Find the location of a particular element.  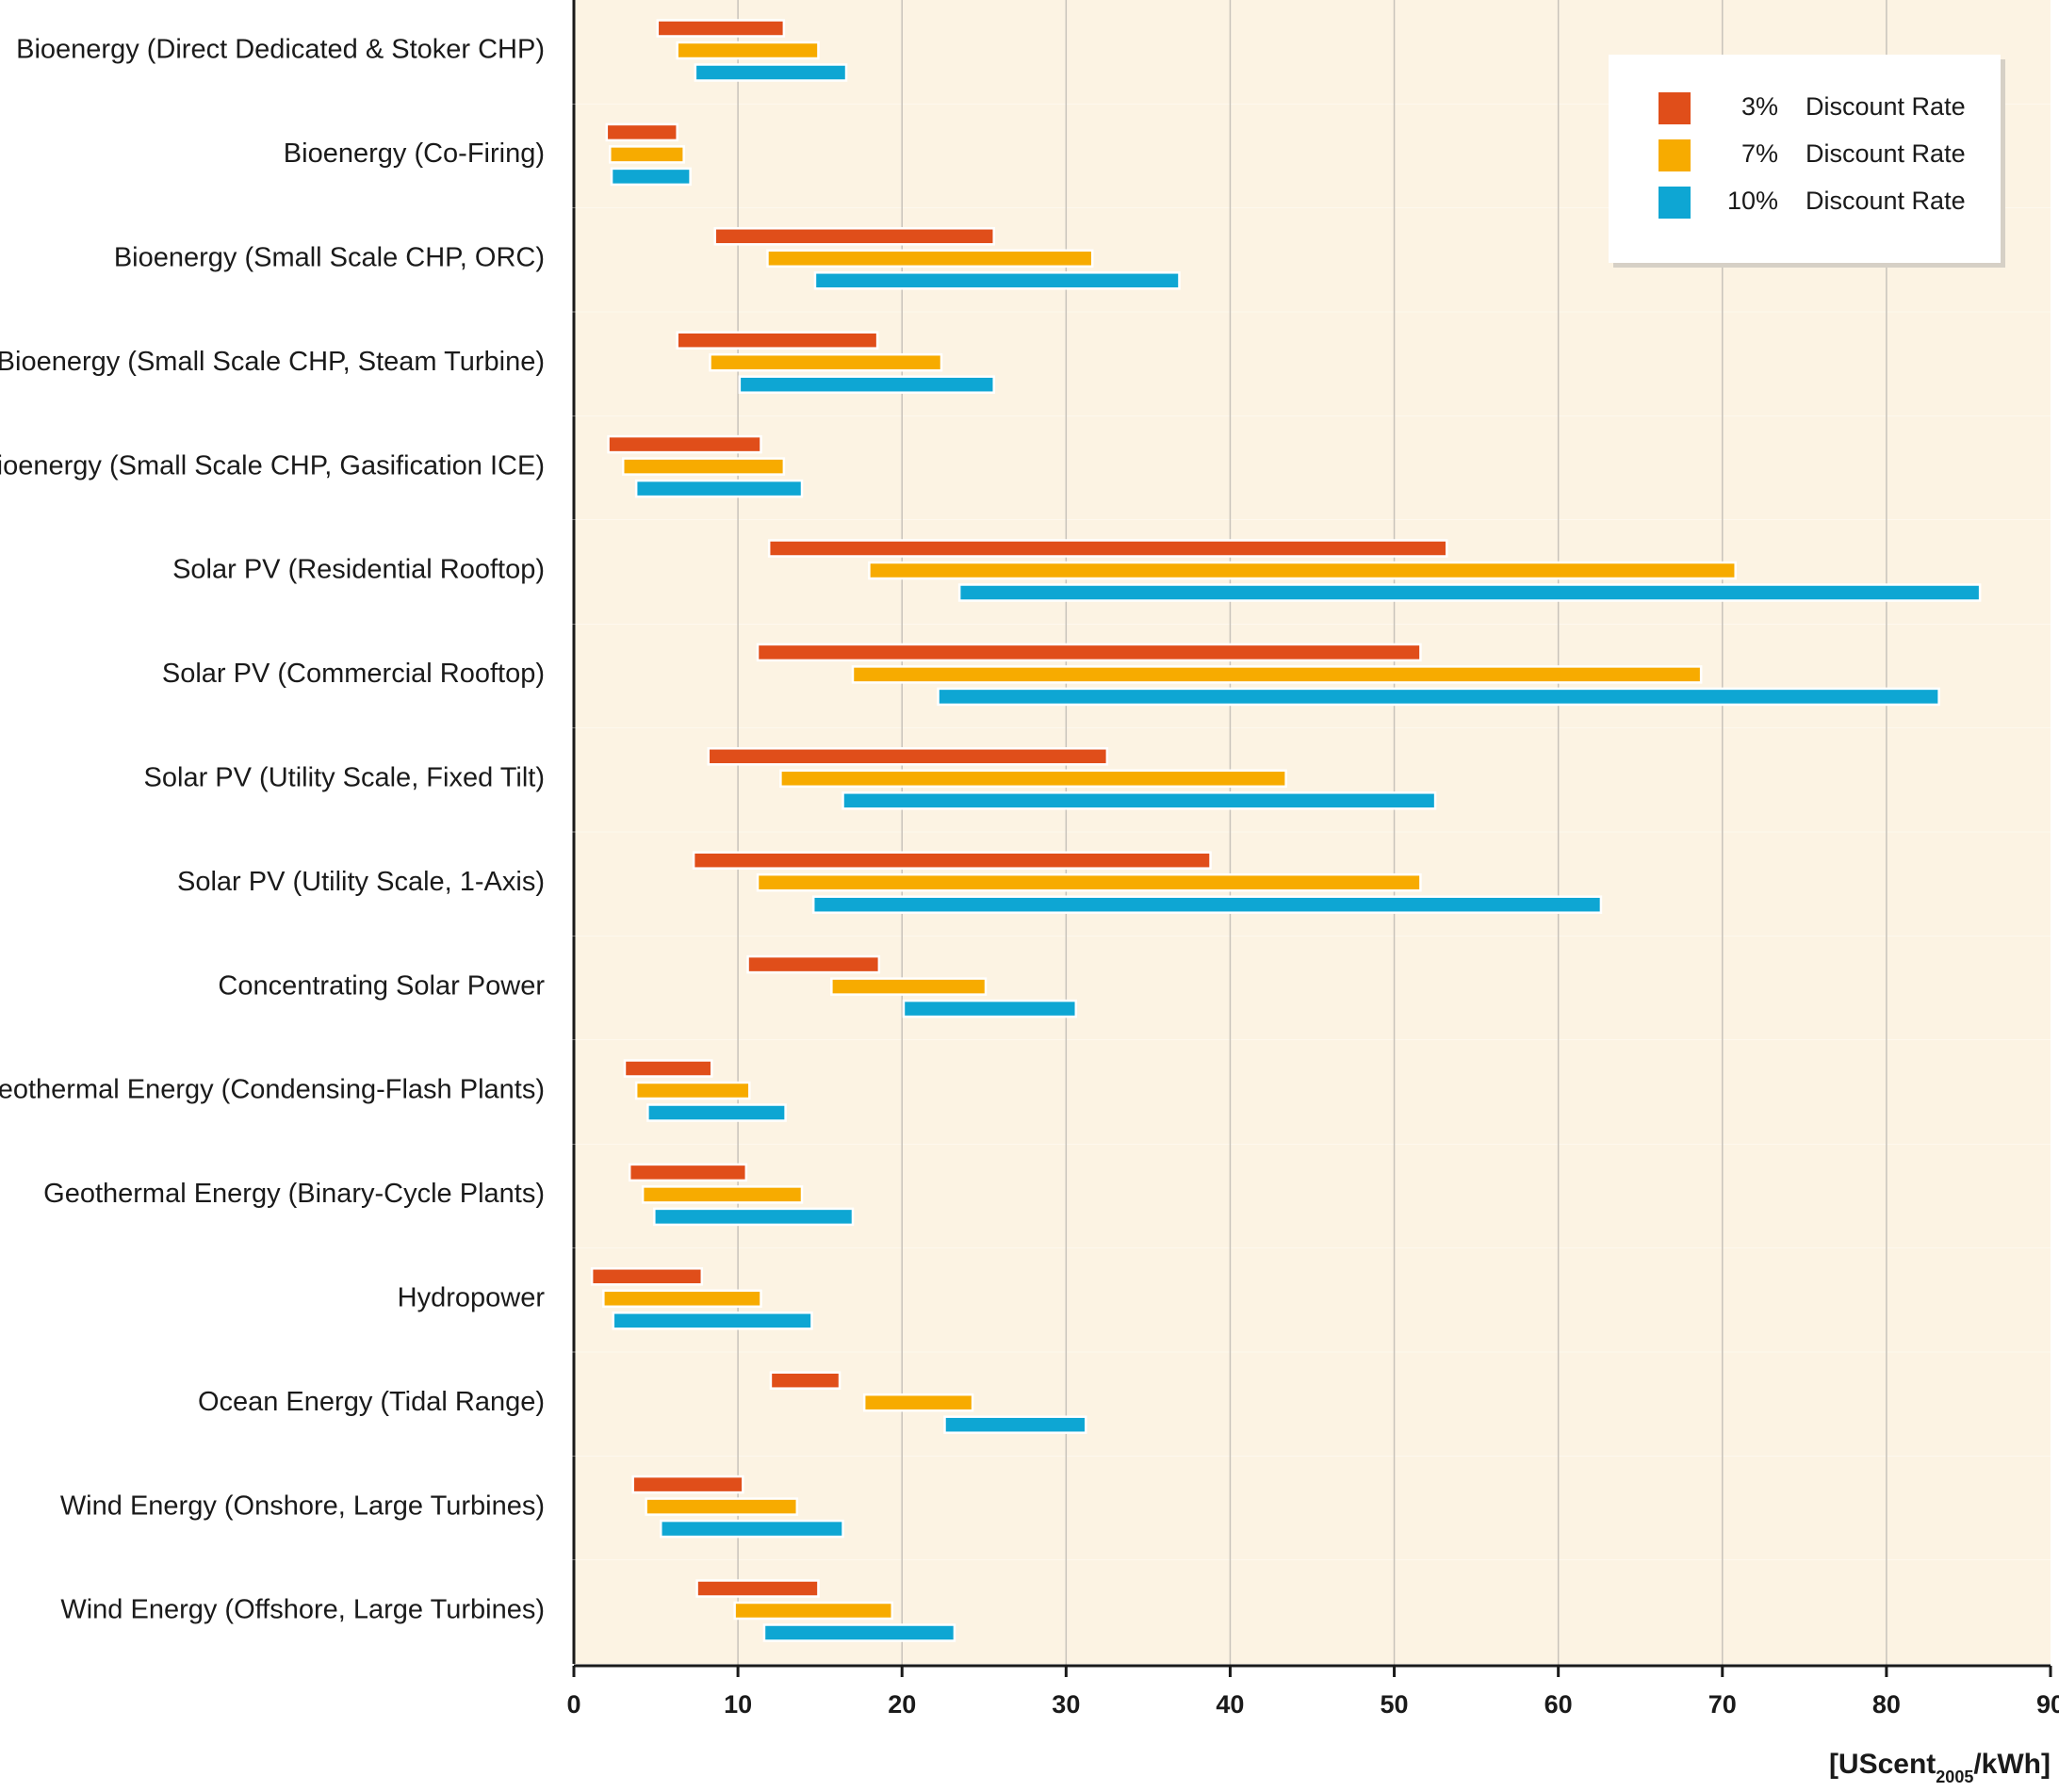

x-axis-unit-label: [UScent2005/kWh] is located at coordinates (1940, 1767).